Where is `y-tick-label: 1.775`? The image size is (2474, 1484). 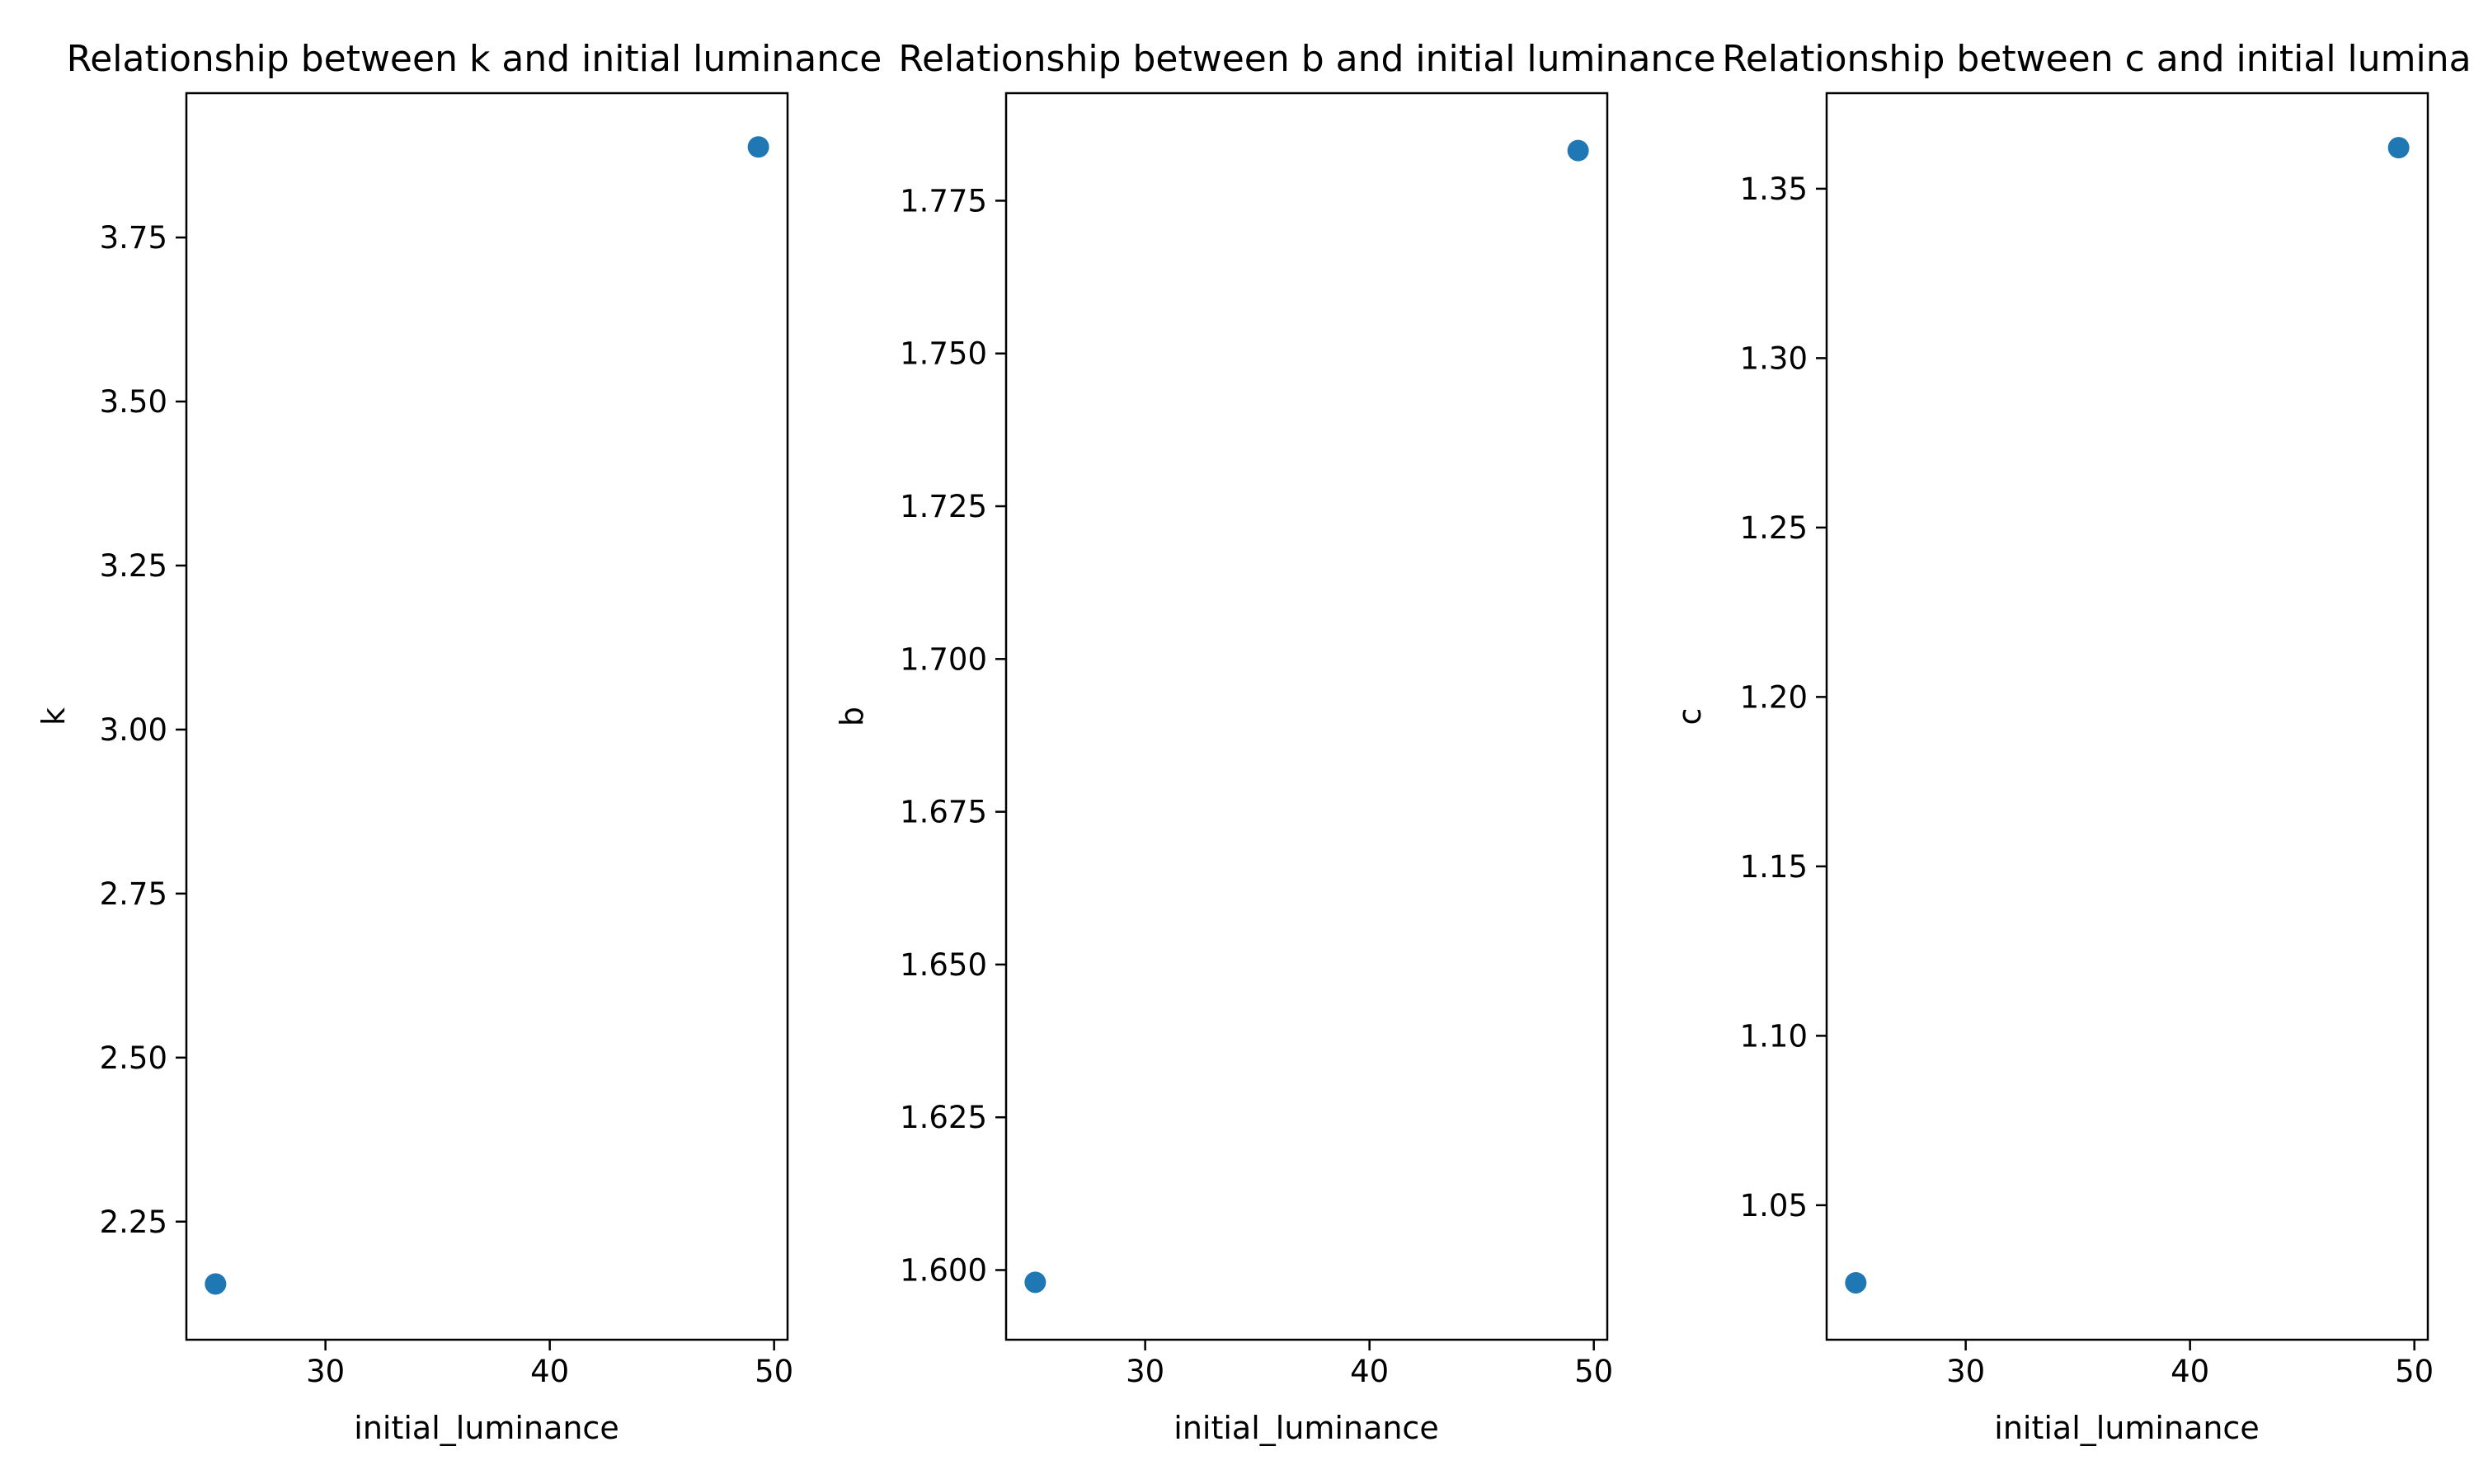
y-tick-label: 1.775 is located at coordinates (943, 200).